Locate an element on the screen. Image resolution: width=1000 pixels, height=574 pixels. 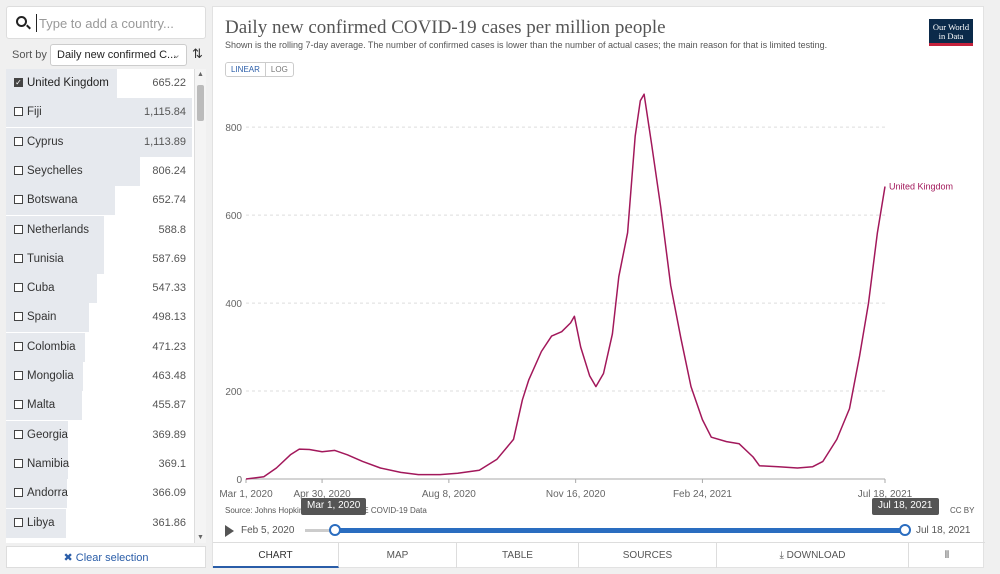
country-row: Malta 455.87 is located at coordinates (99, 406).